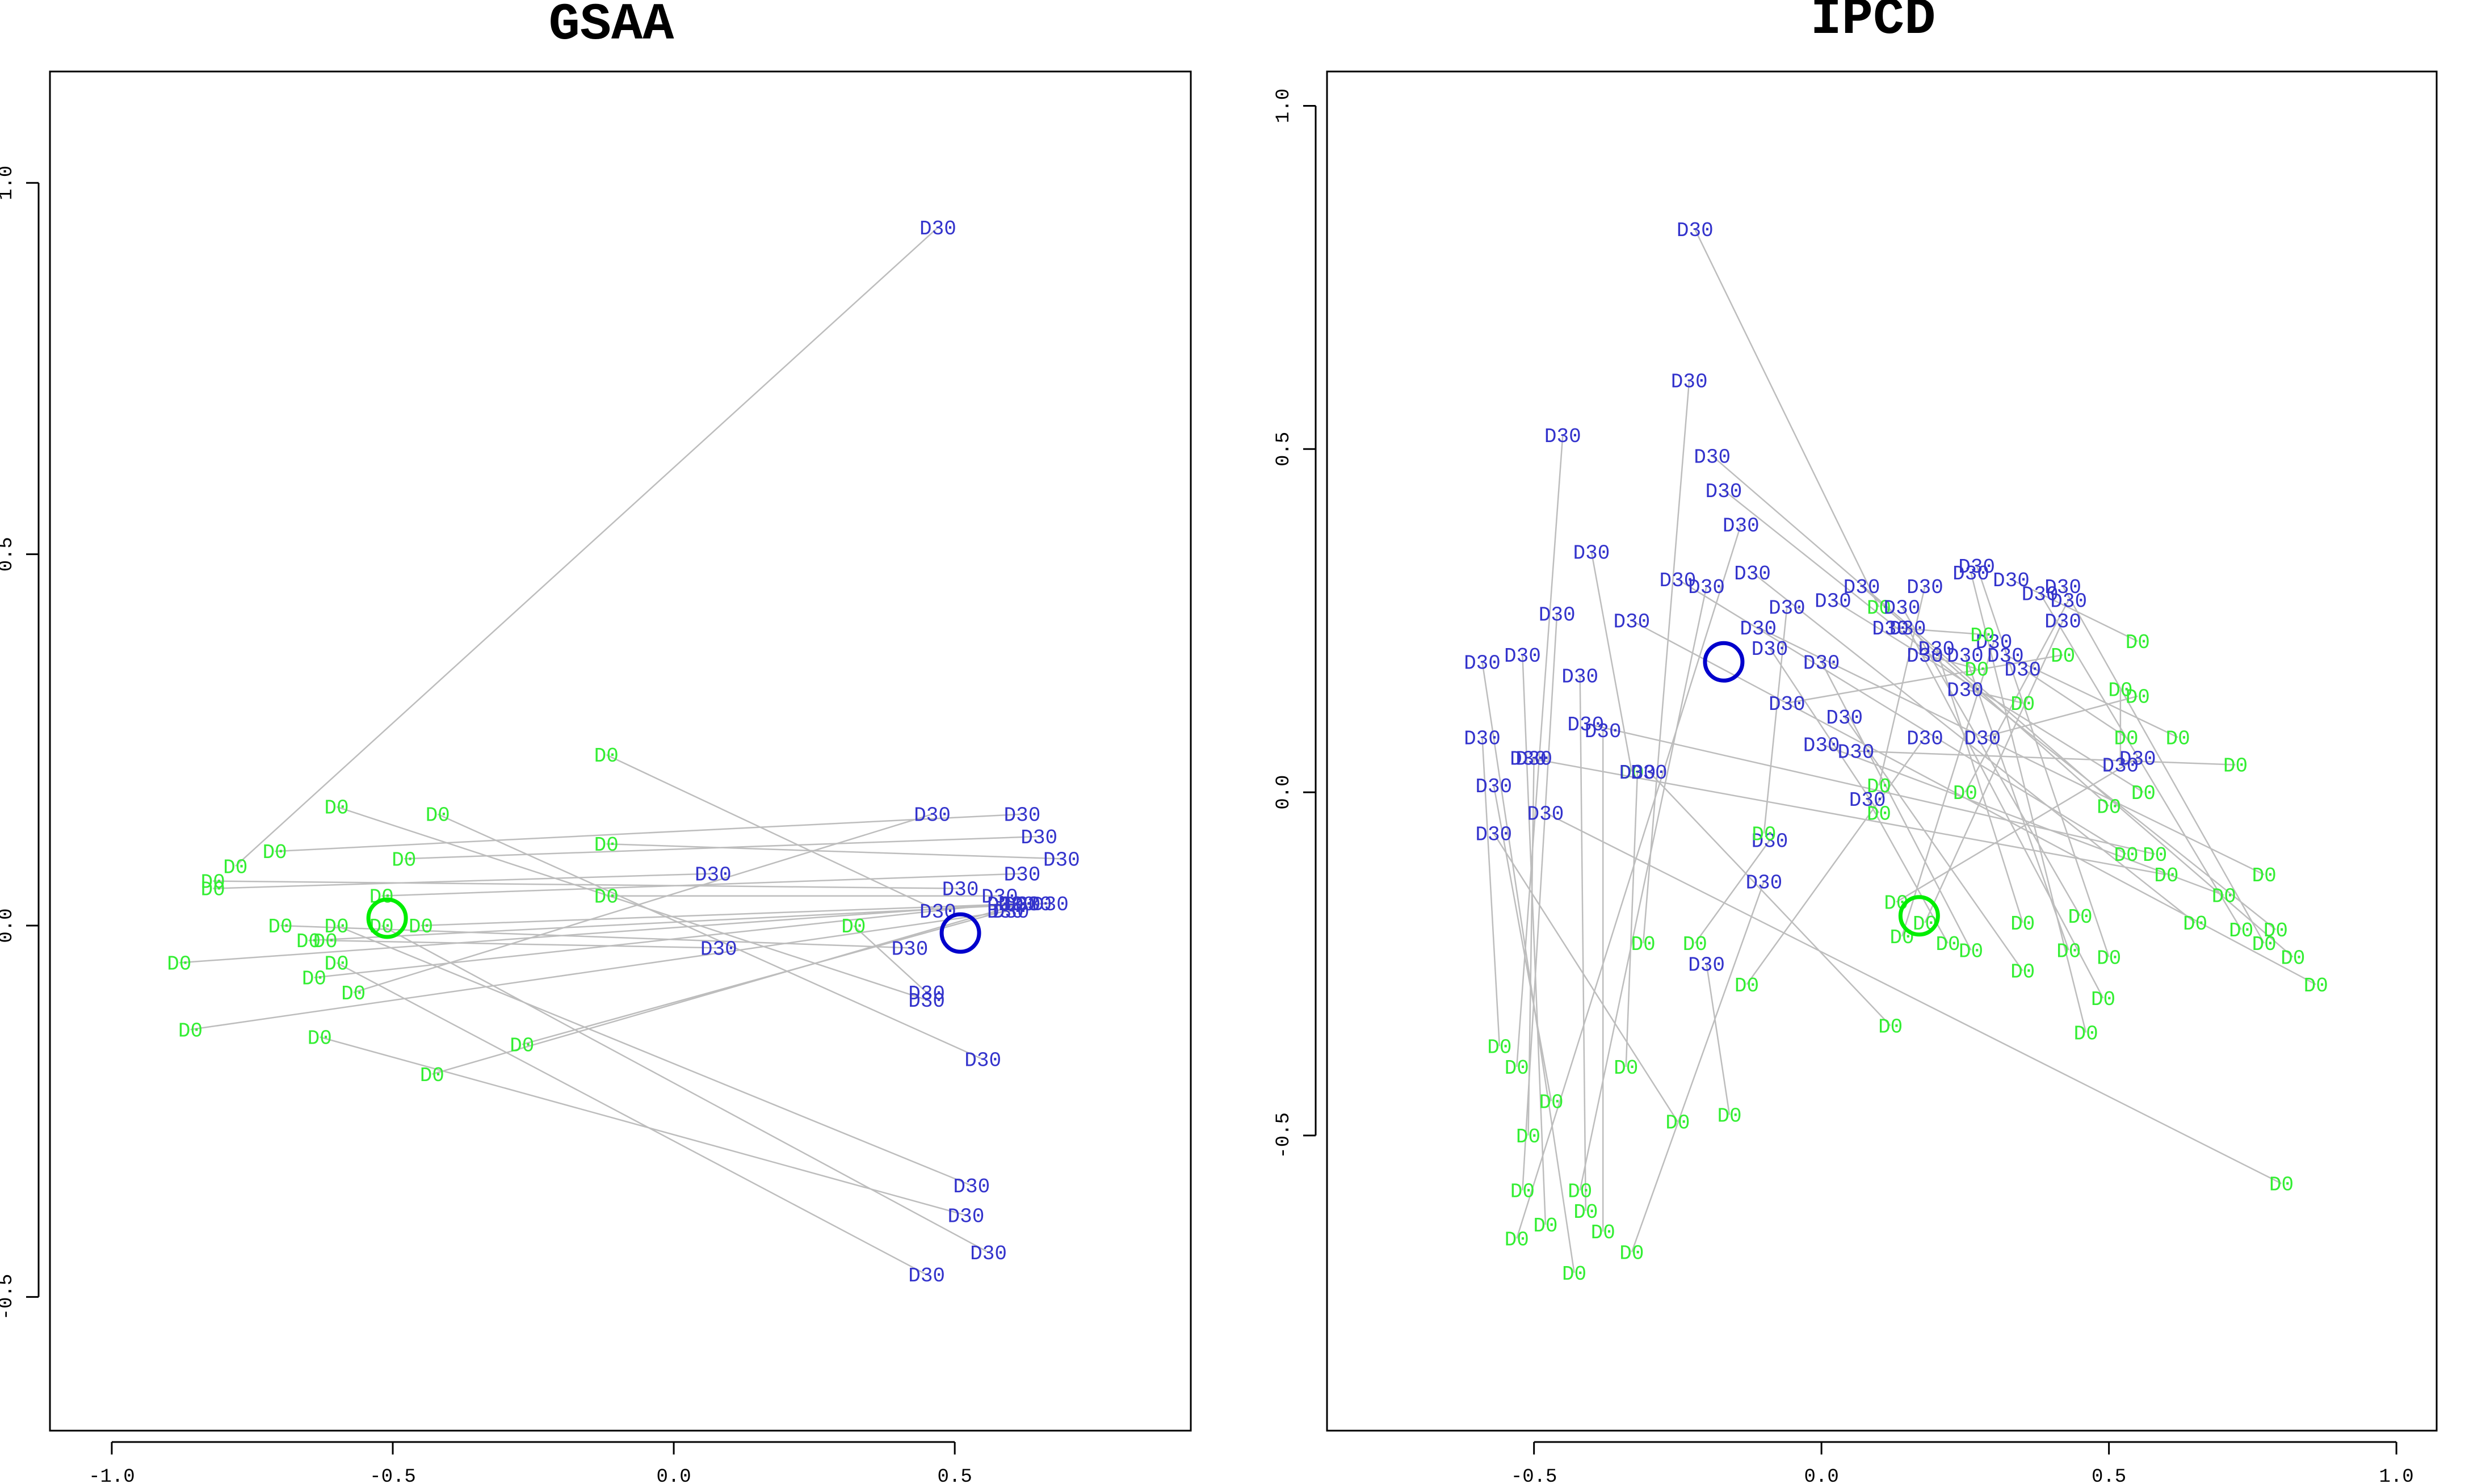 This screenshot has height=1484, width=2469. What do you see at coordinates (1873, 25) in the screenshot?
I see `chart-title: IPCD` at bounding box center [1873, 25].